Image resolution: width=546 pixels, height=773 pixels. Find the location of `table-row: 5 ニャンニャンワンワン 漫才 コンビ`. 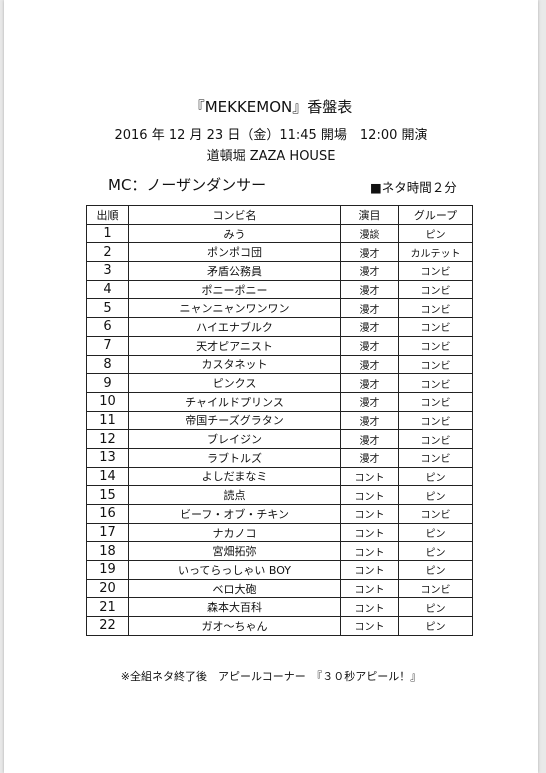

table-row: 5 ニャンニャンワンワン 漫才 コンビ is located at coordinates (279, 308).